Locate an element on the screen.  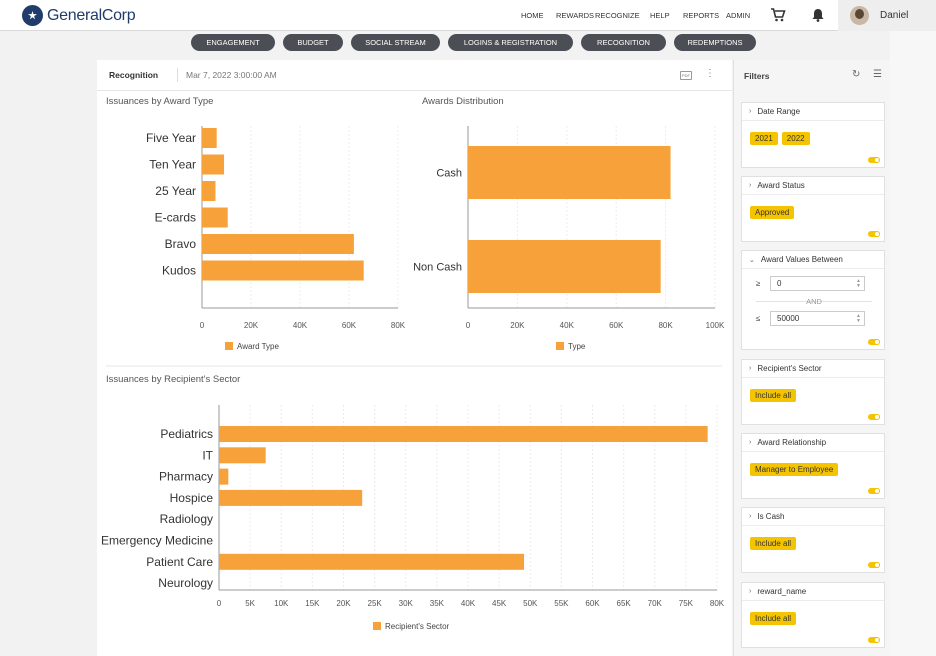
user-name: Daniel is located at coordinates (894, 15).